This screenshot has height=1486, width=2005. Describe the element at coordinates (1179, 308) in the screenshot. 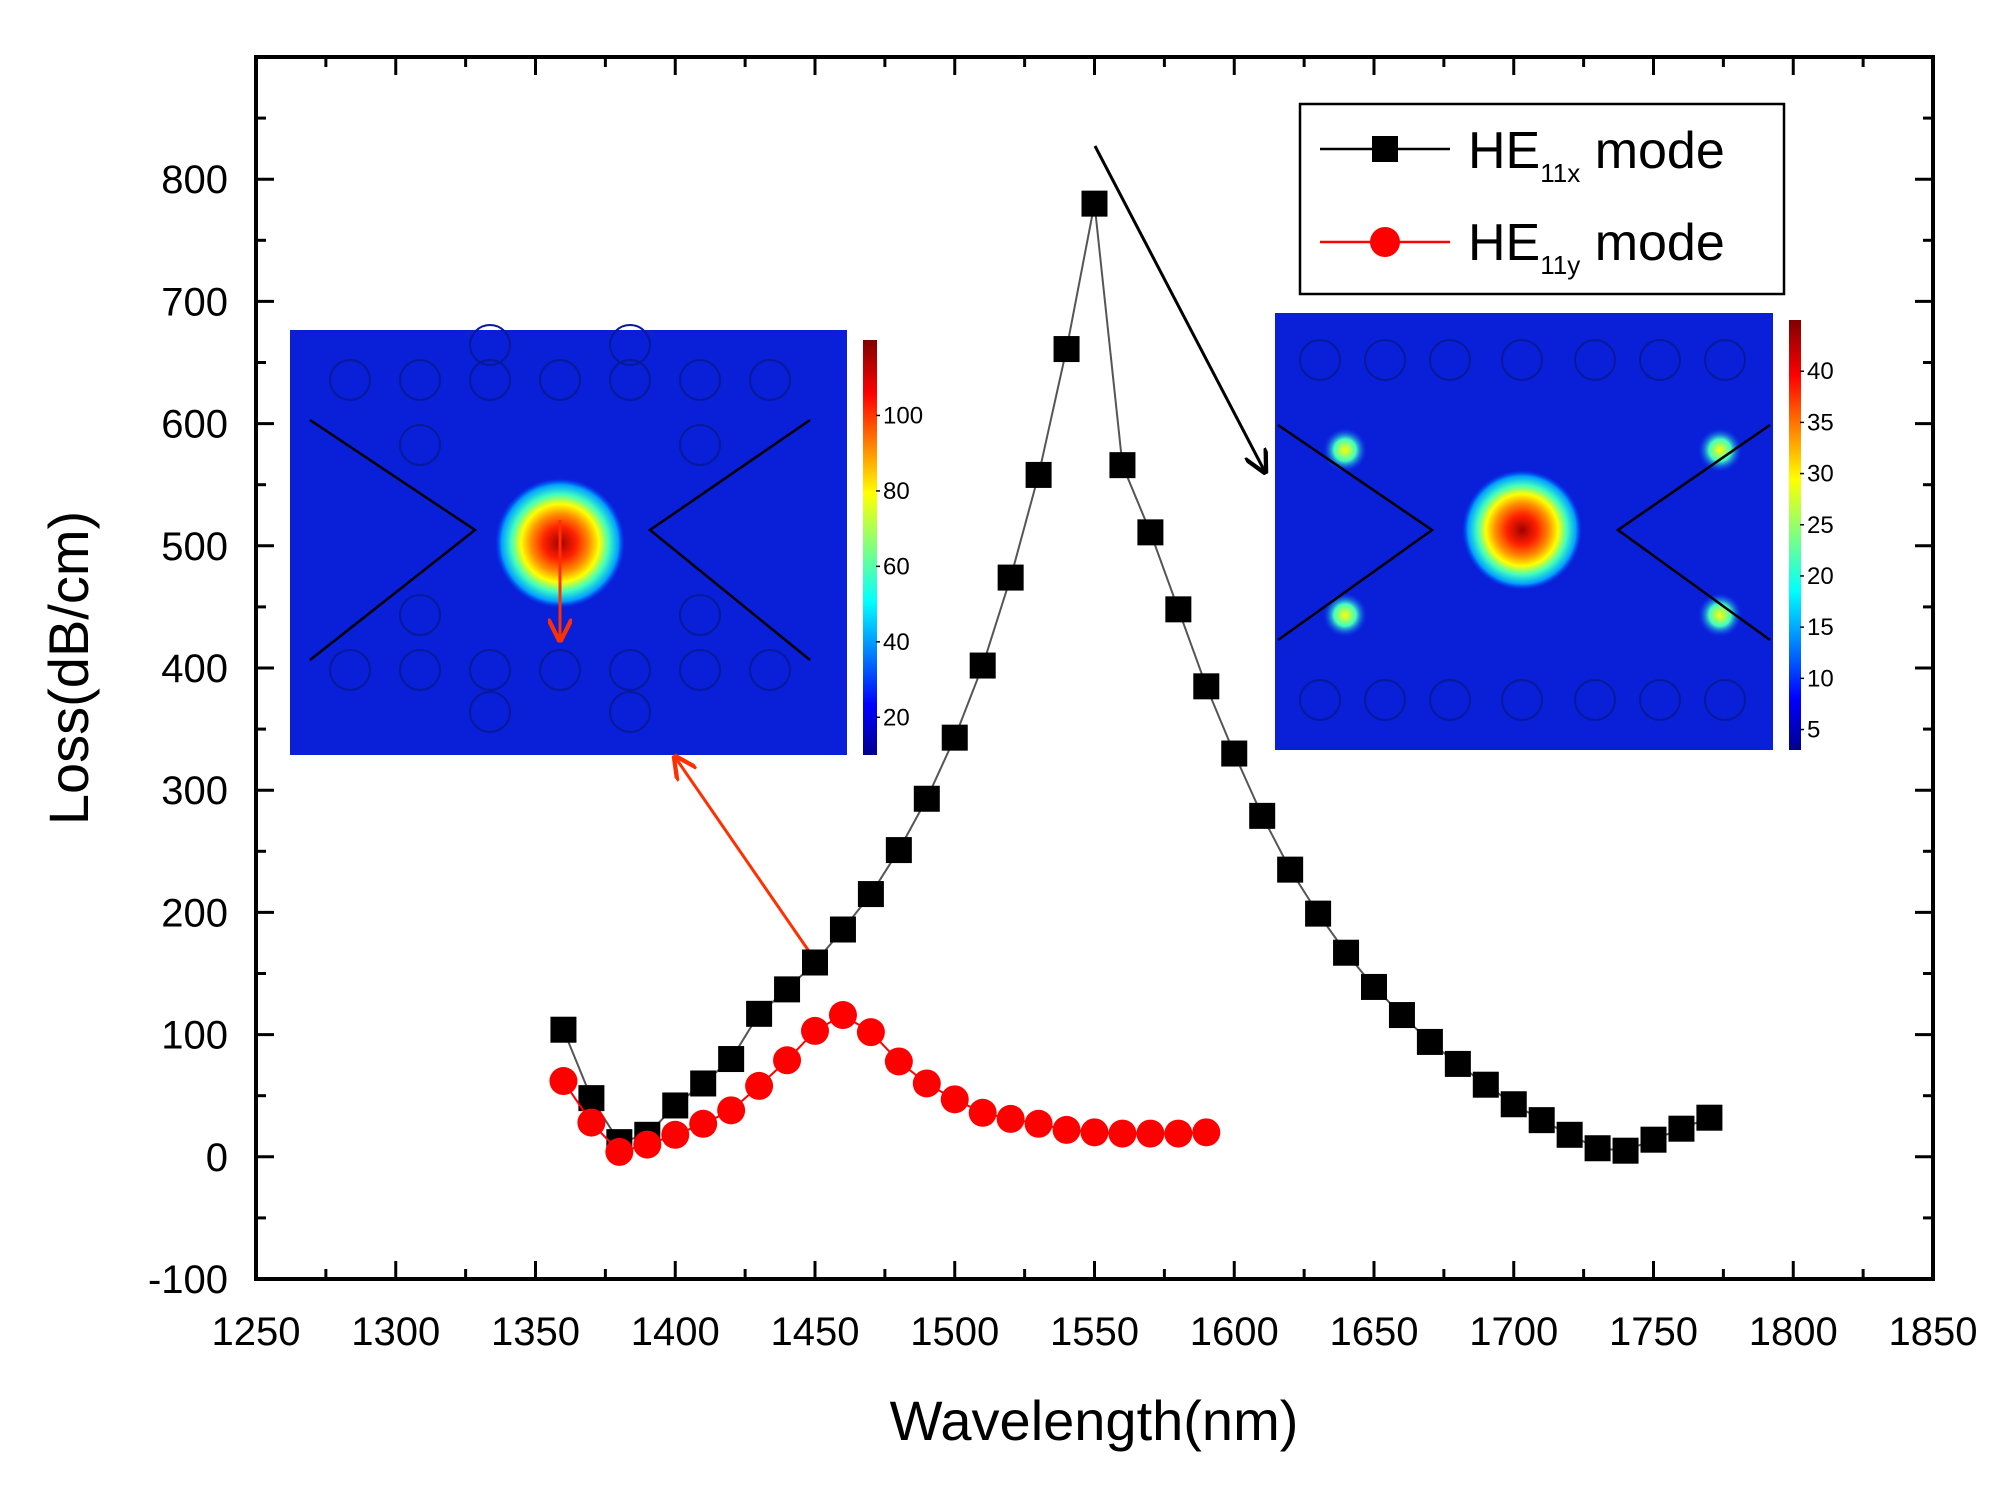

I see `pointer-arrow-black` at that location.